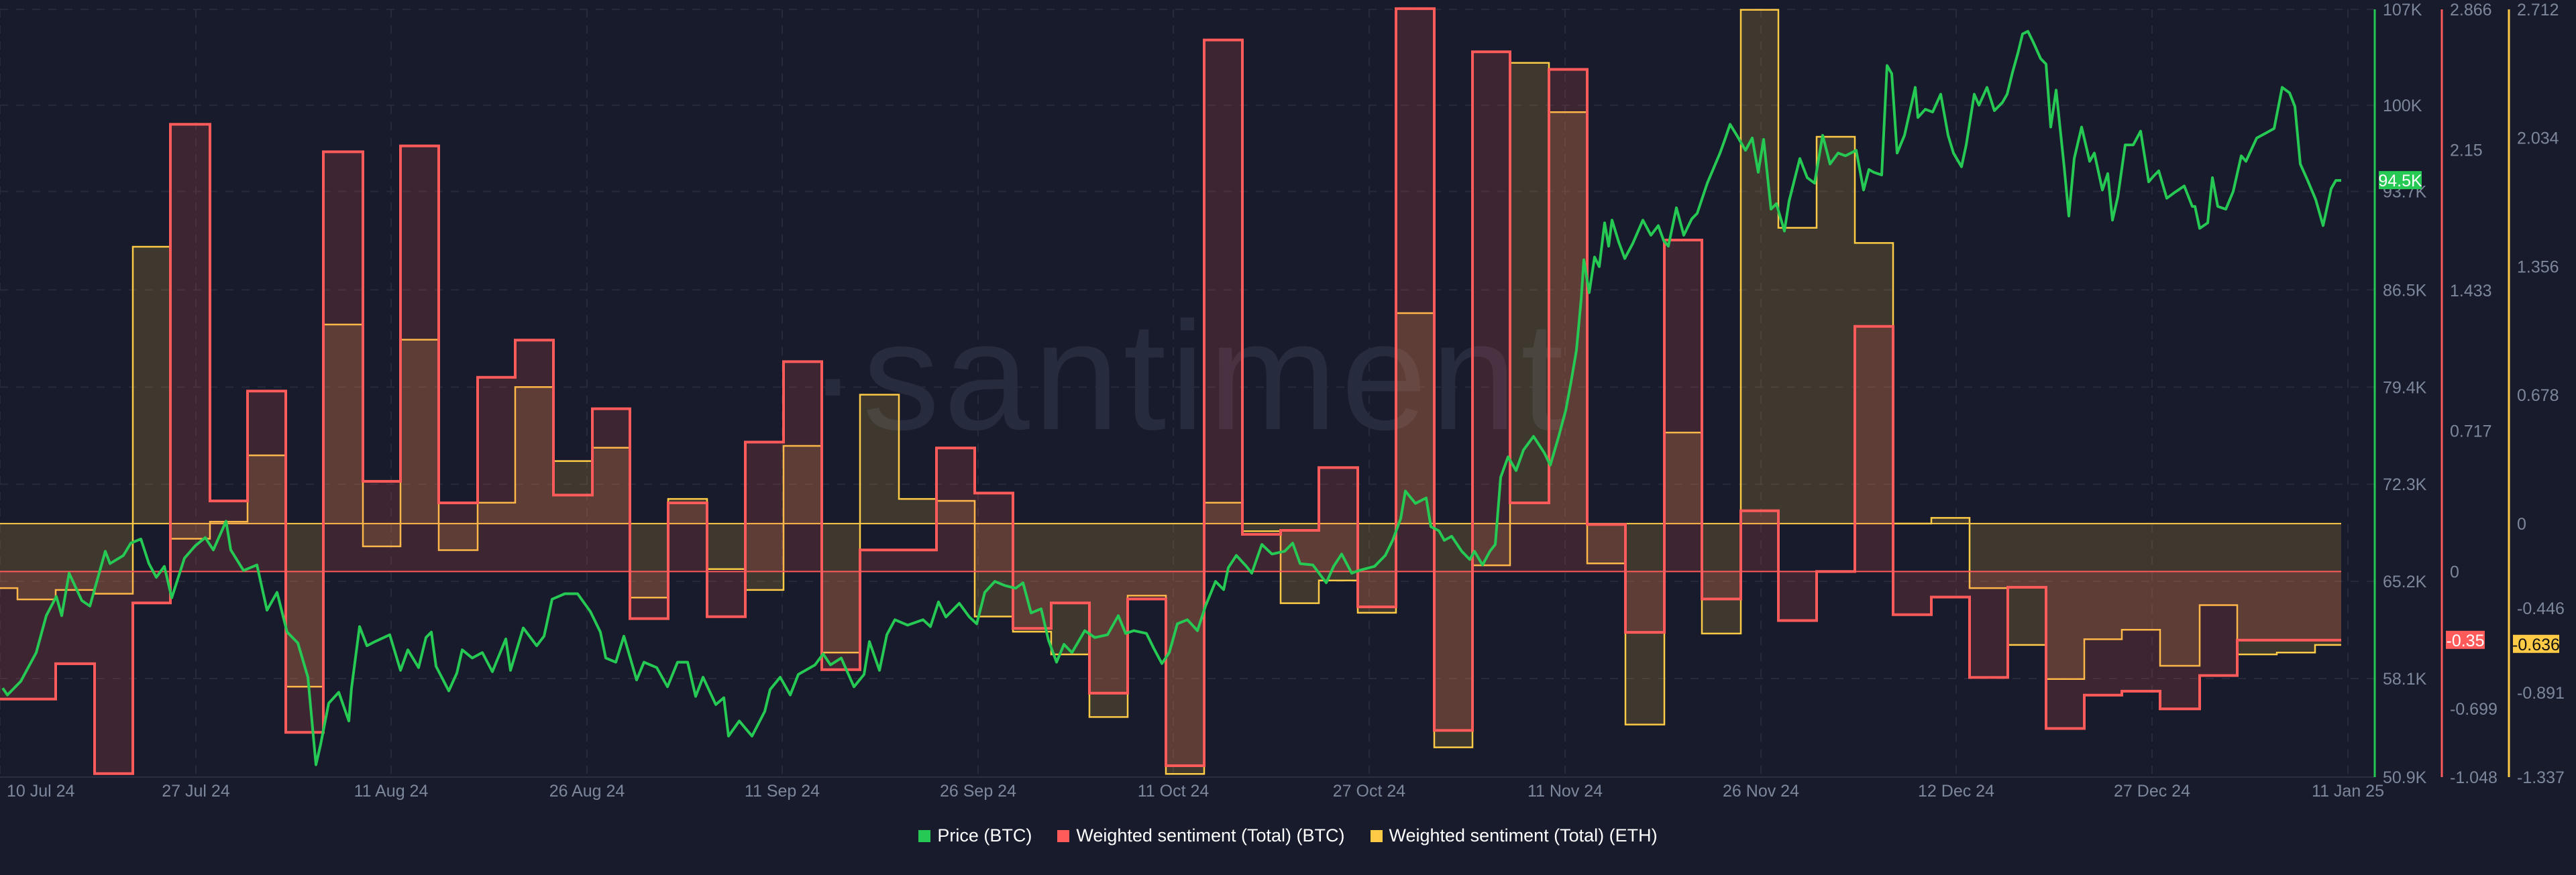 The image size is (2576, 875). Describe the element at coordinates (978, 791) in the screenshot. I see `svg-text: 26 Sep 24` at that location.